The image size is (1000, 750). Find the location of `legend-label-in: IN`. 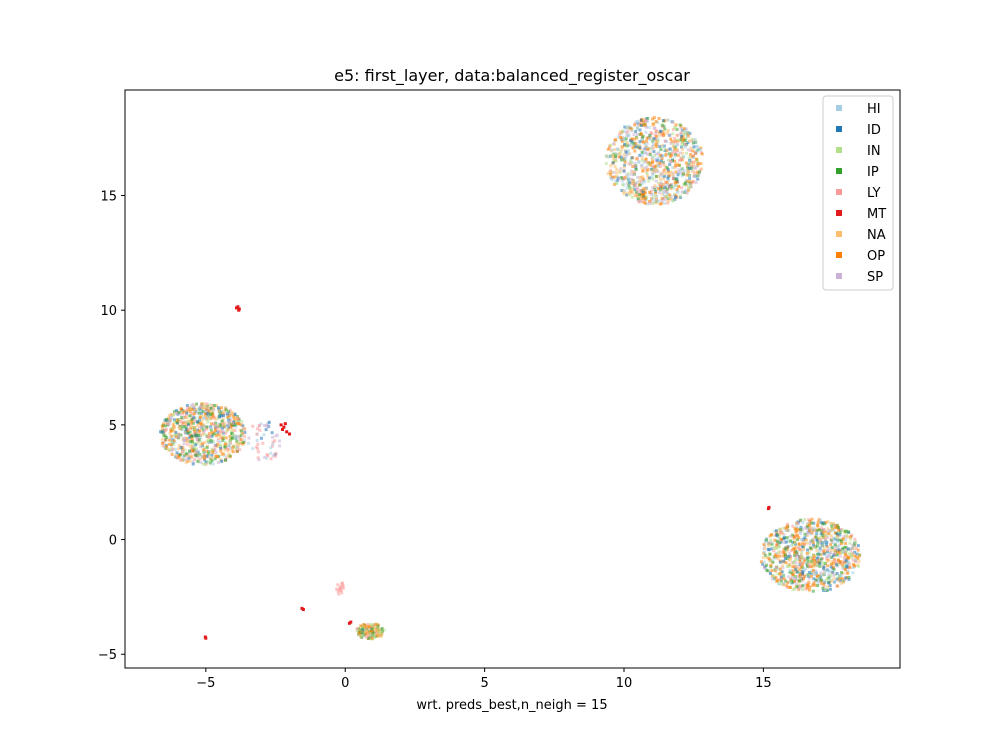

legend-label-in: IN is located at coordinates (874, 151).